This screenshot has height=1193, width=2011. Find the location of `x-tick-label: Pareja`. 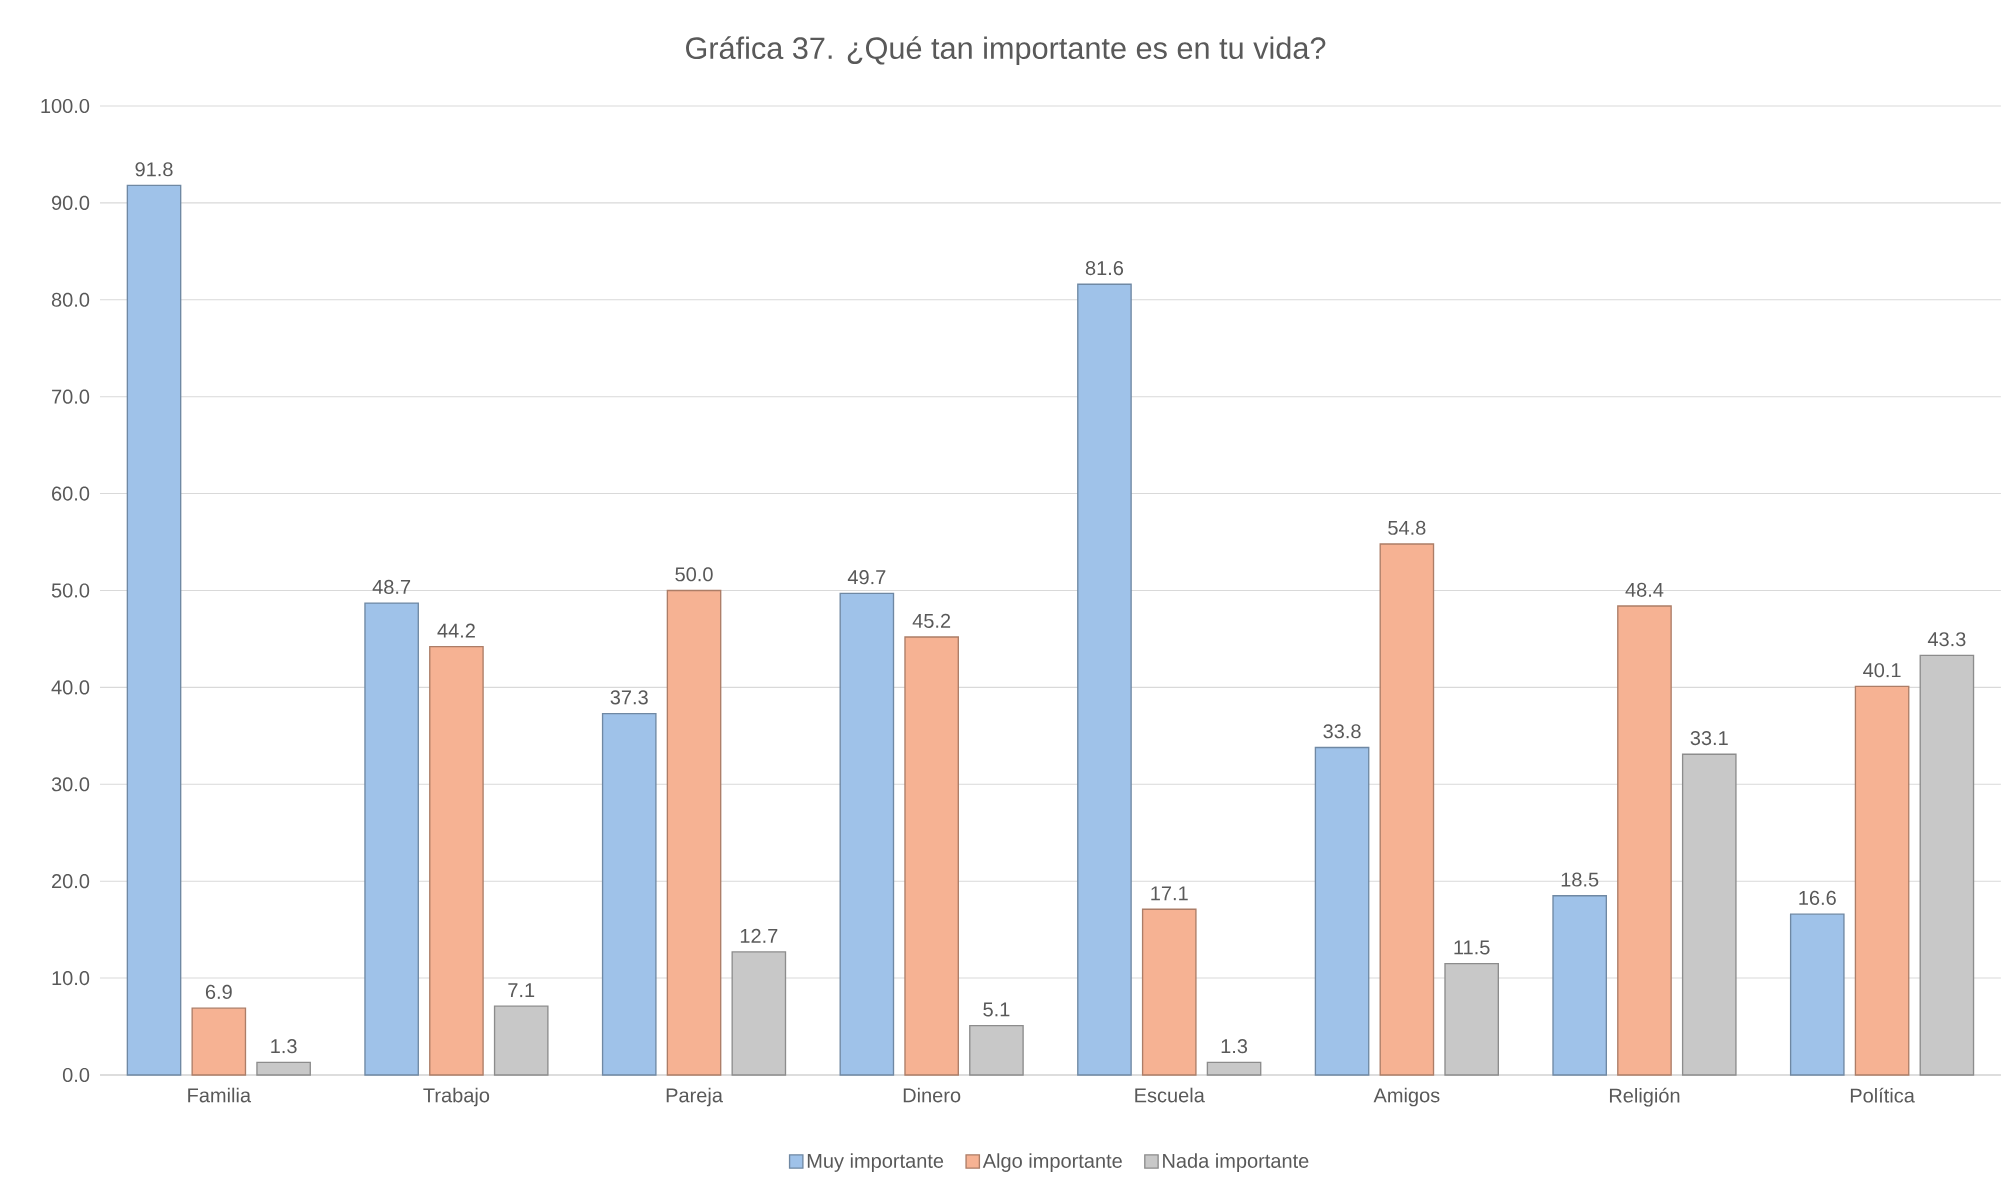

x-tick-label: Pareja is located at coordinates (694, 1097).